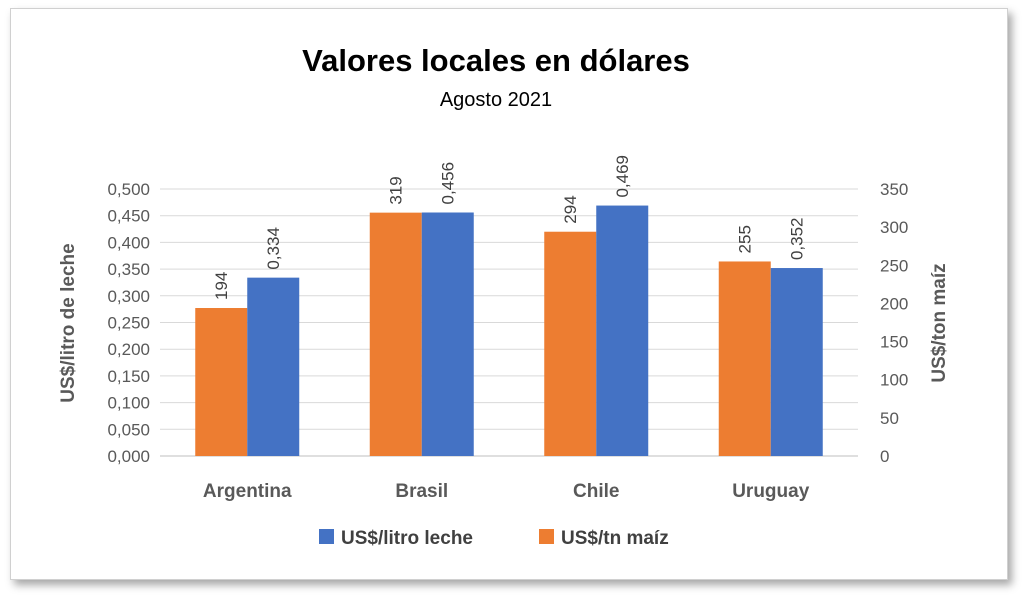  What do you see at coordinates (615, 538) in the screenshot?
I see `legend-label: US$/tn maíz` at bounding box center [615, 538].